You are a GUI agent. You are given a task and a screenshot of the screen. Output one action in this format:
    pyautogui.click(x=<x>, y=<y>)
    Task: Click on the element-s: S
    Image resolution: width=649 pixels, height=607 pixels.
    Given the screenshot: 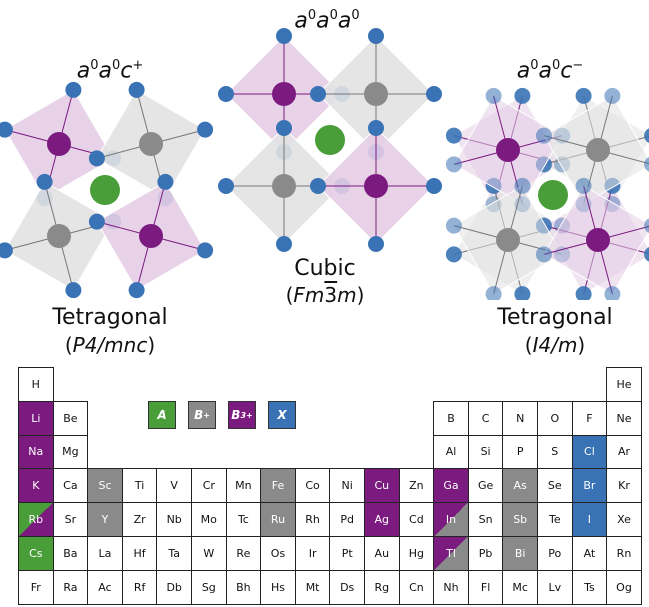 What is the action you would take?
    pyautogui.click(x=555, y=452)
    